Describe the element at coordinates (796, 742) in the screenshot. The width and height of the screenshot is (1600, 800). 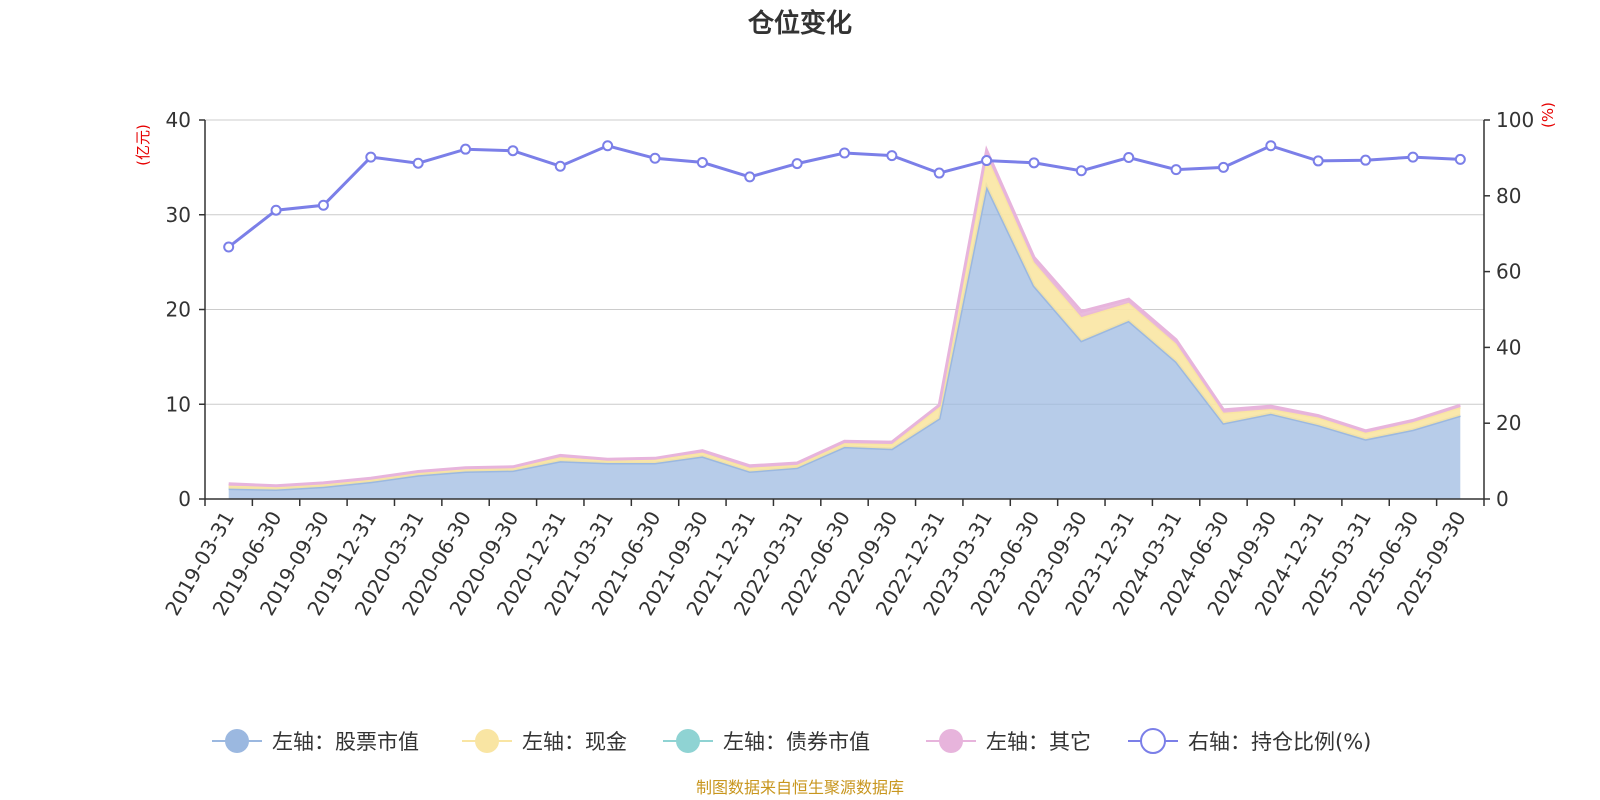
I see `legend-label: 左轴：债券市值` at that location.